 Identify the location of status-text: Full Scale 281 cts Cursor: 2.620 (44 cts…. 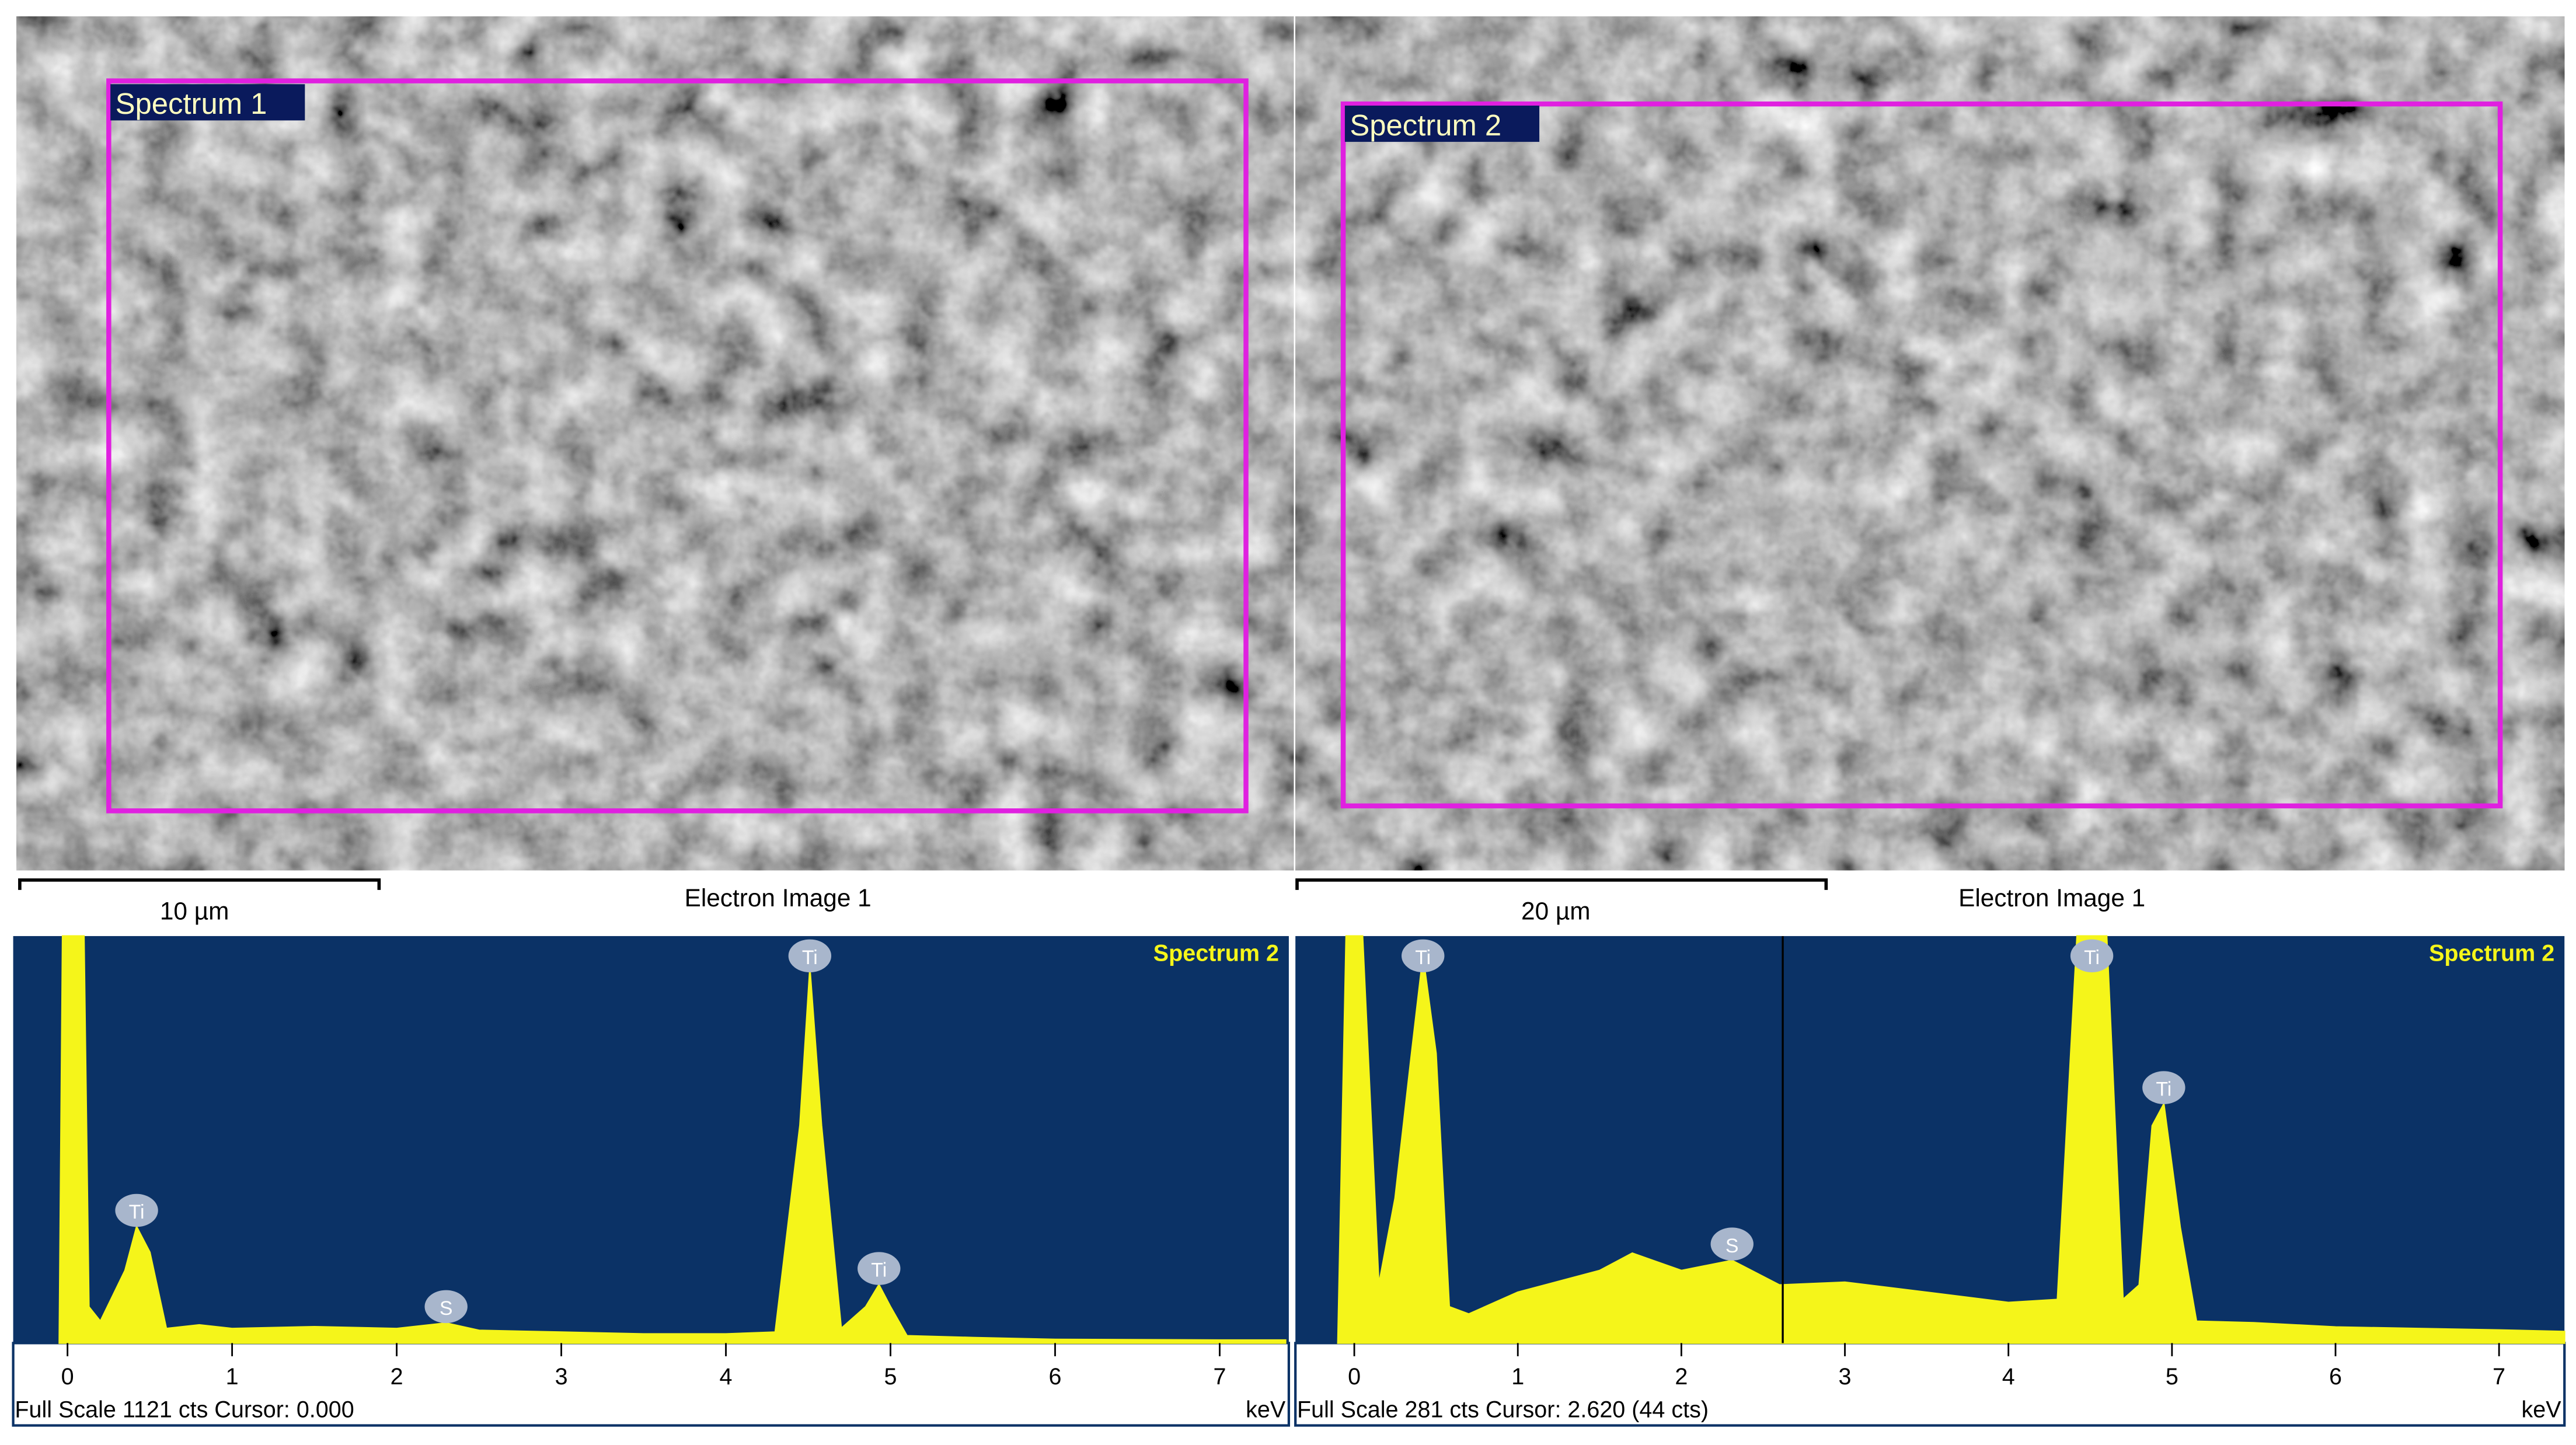
(1503, 1409).